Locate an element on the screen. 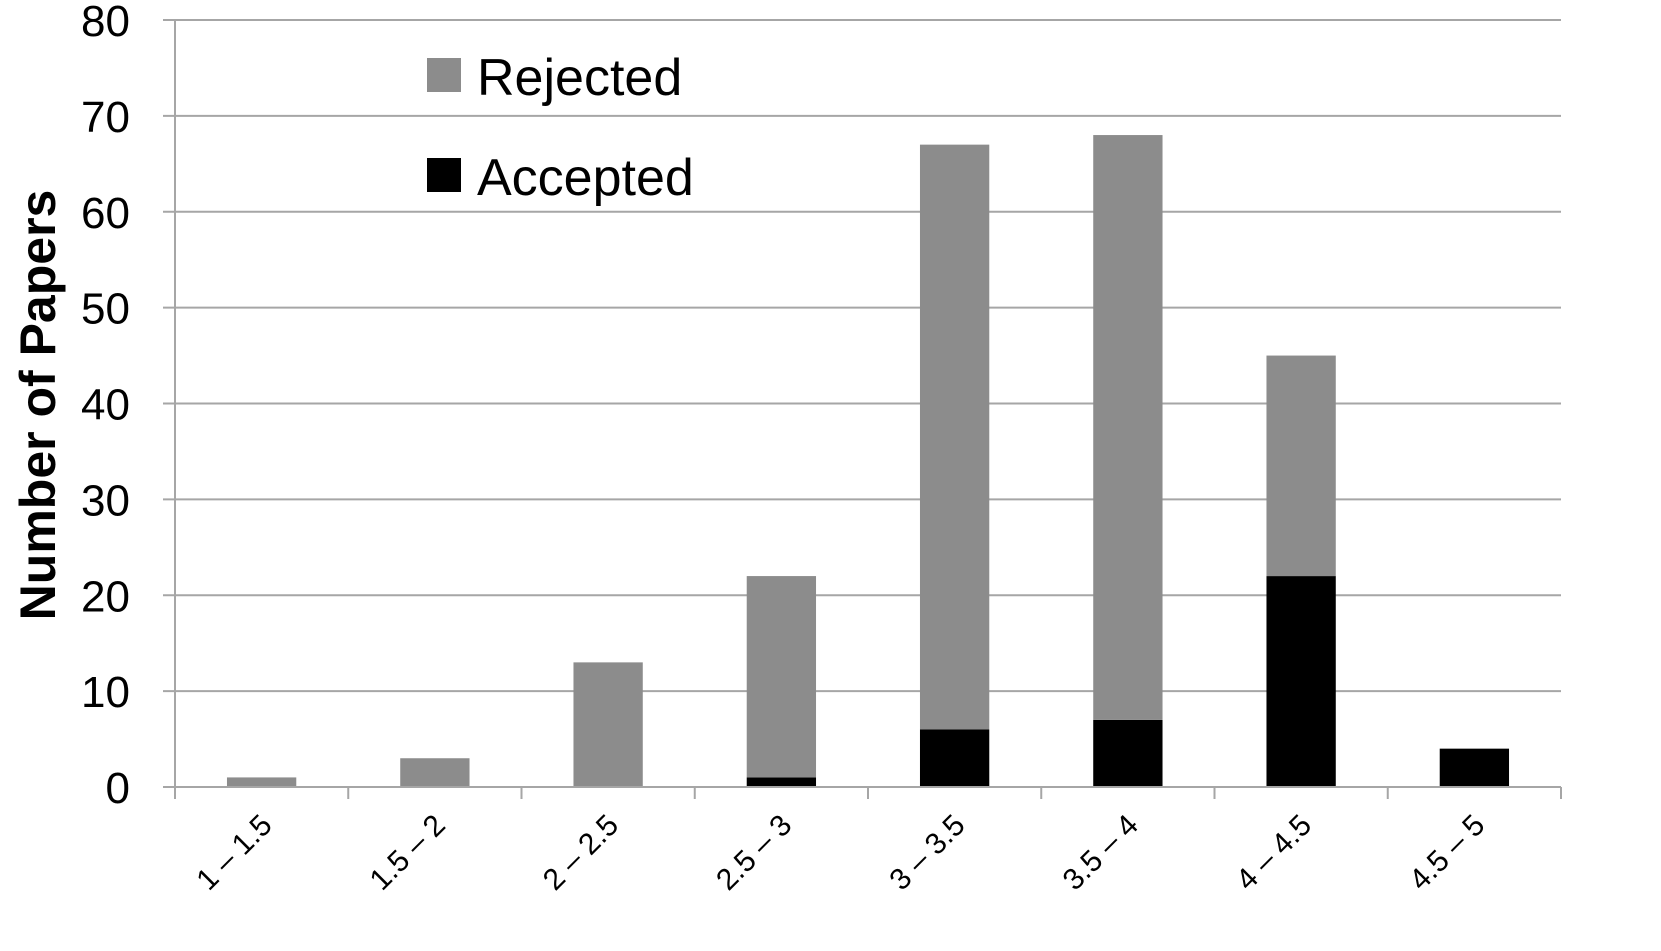 Image resolution: width=1661 pixels, height=951 pixels. y-tick-label: 40 is located at coordinates (105, 405).